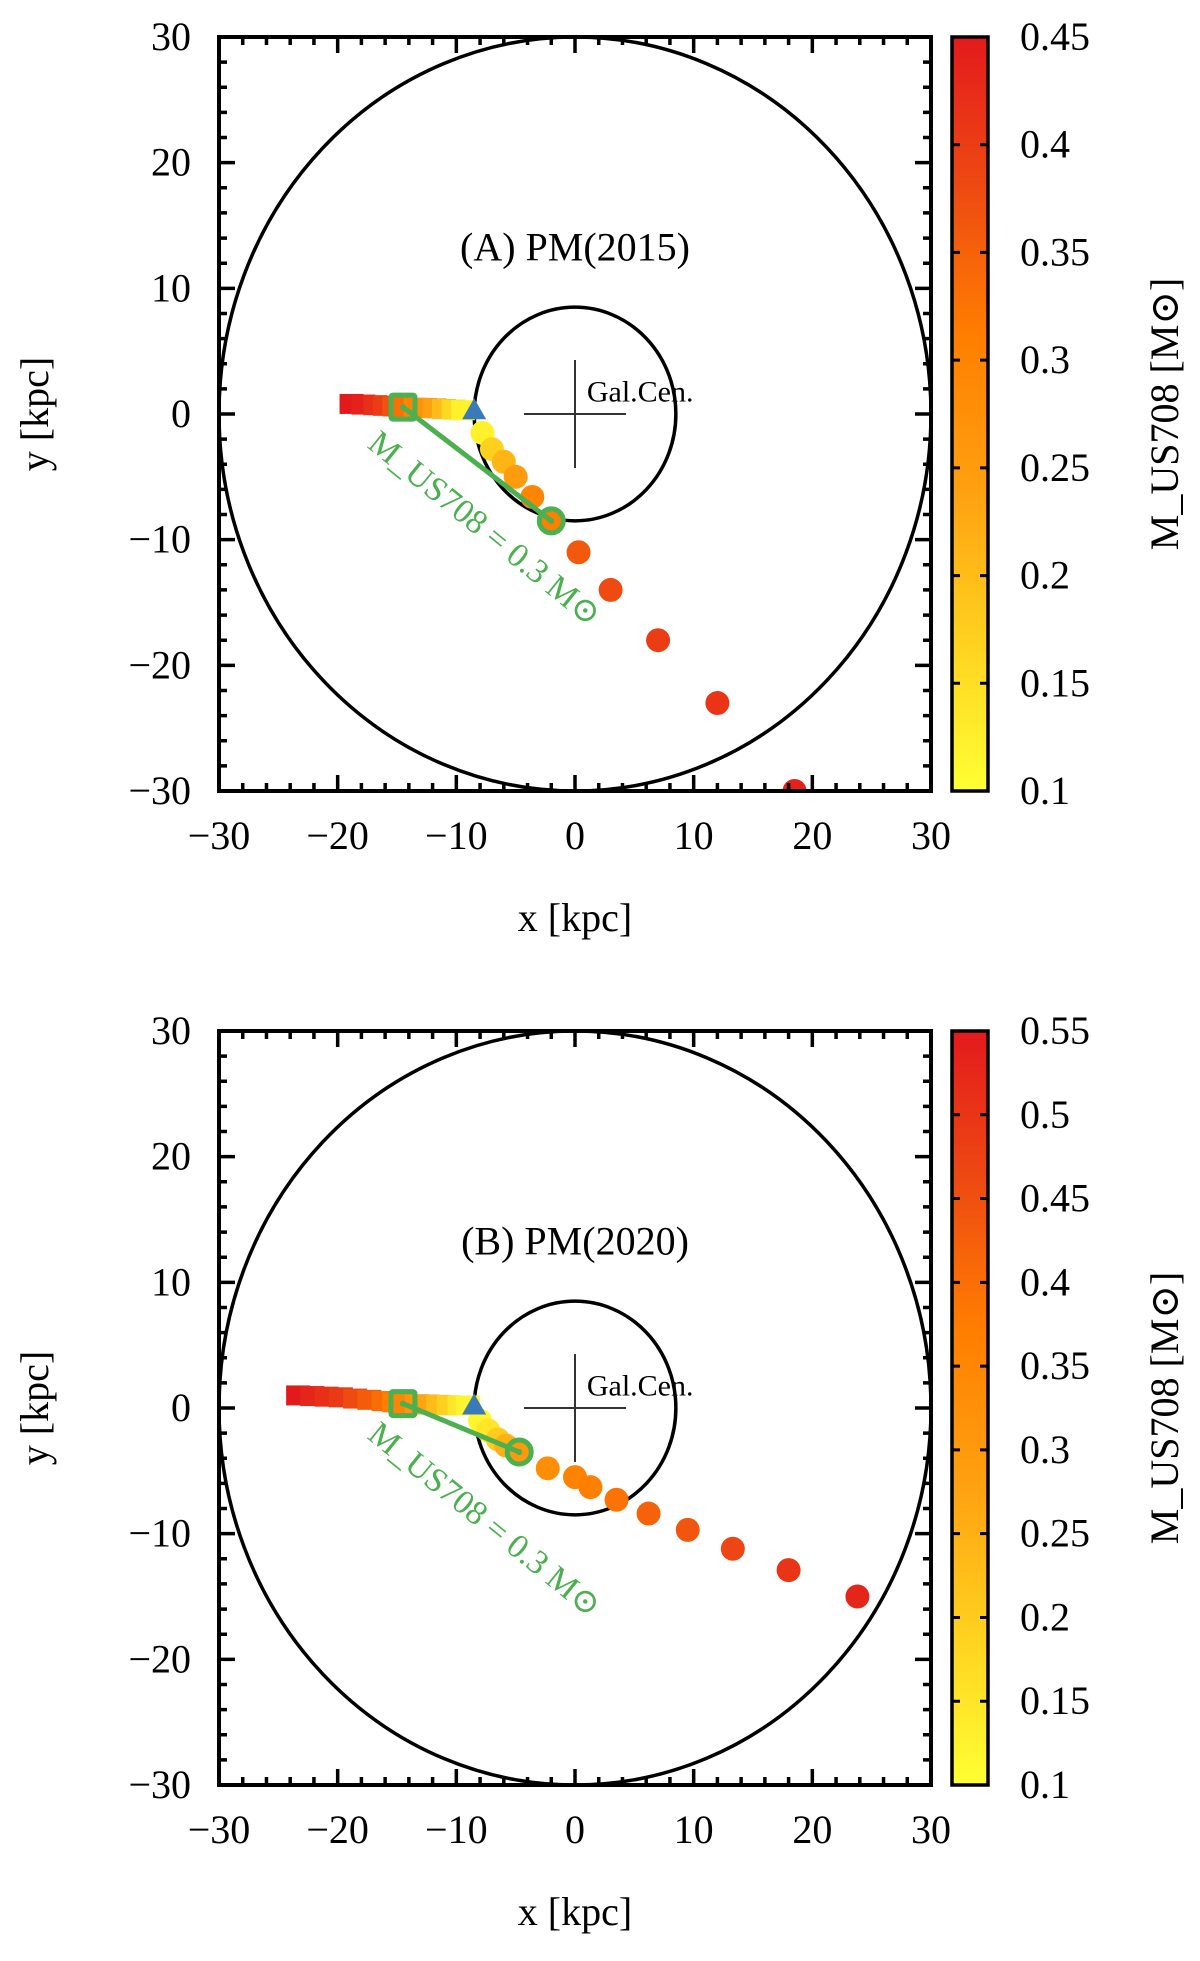 This screenshot has height=1961, width=1200. I want to click on colorbar-tick-label: 0.5, so click(1045, 1114).